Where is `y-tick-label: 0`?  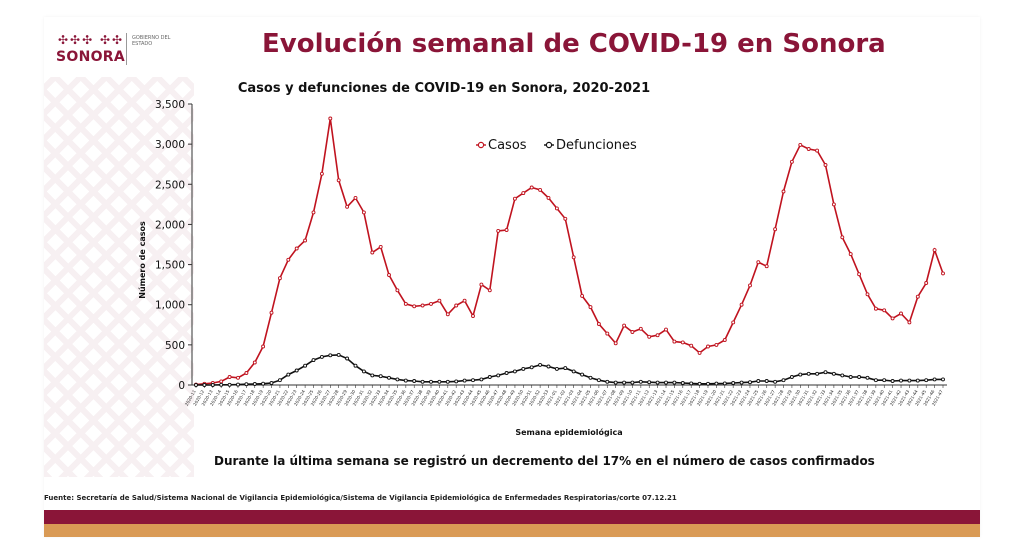 y-tick-label: 0 is located at coordinates (181, 386).